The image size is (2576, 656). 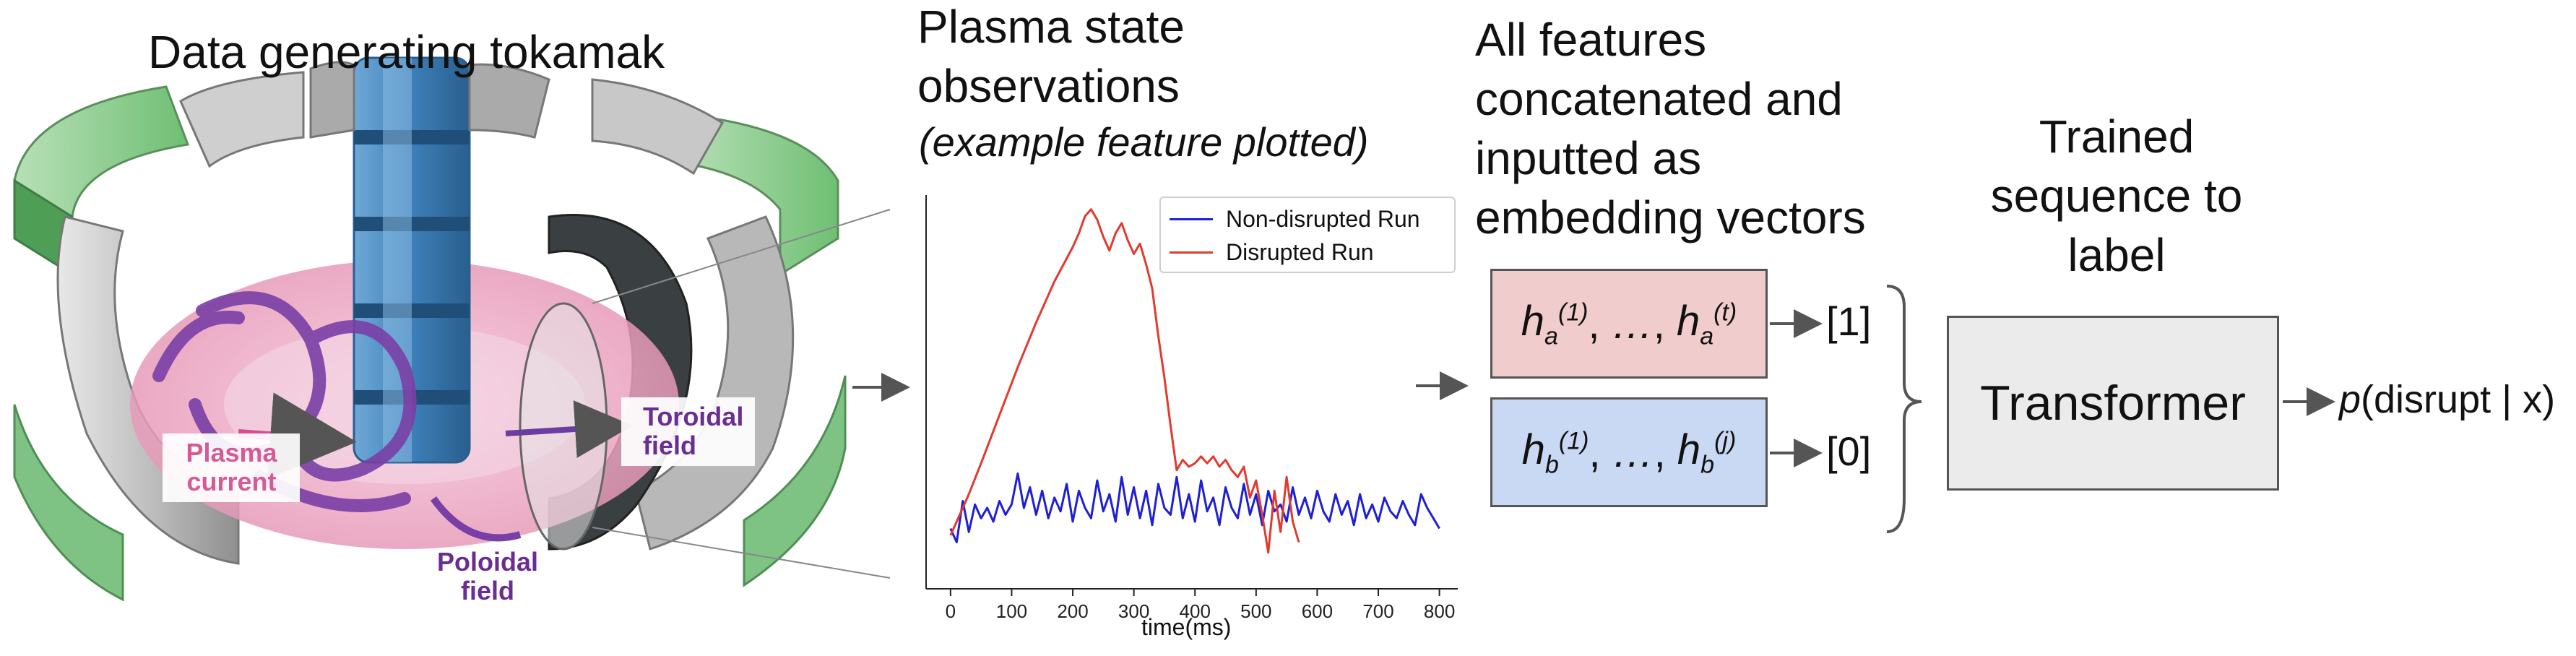 I want to click on legend-entry-non-disrupted: Non-disrupted Run, so click(x=1307, y=219).